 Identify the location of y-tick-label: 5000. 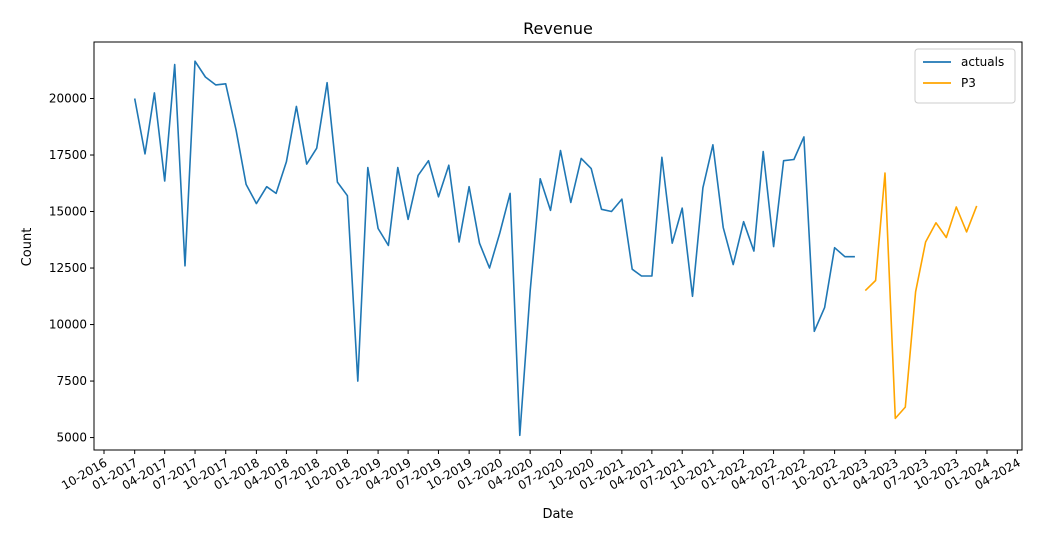
(71, 438).